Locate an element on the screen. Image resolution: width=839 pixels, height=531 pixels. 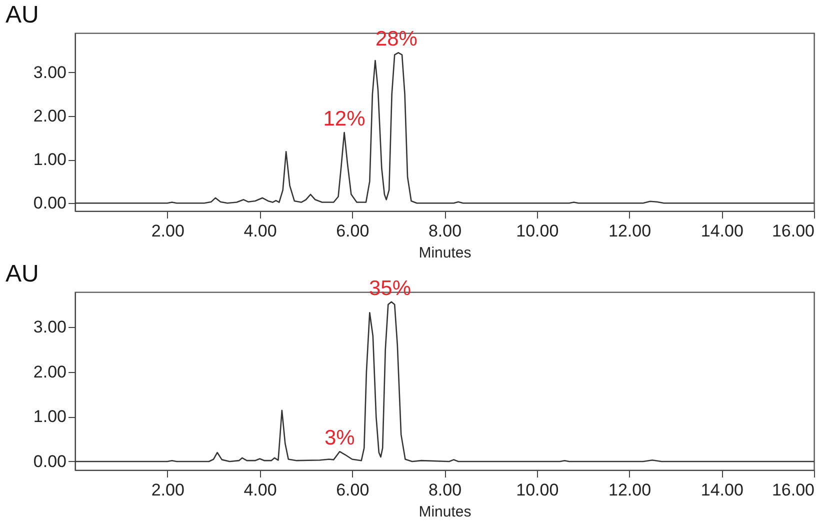
annotation: 3% is located at coordinates (339, 438).